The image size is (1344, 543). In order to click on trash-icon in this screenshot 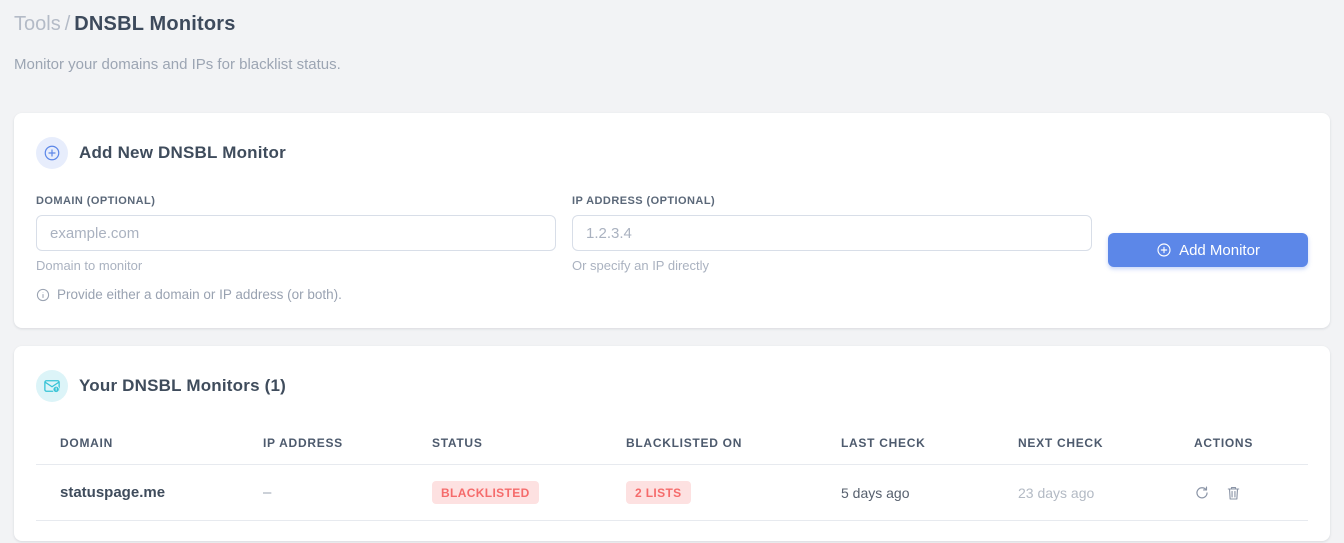, I will do `click(1233, 493)`.